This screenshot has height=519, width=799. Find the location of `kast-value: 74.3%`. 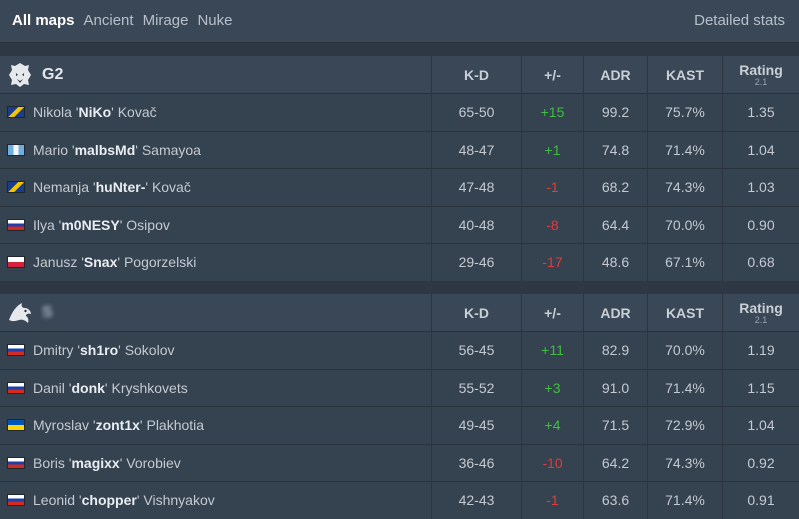

kast-value: 74.3% is located at coordinates (685, 187).